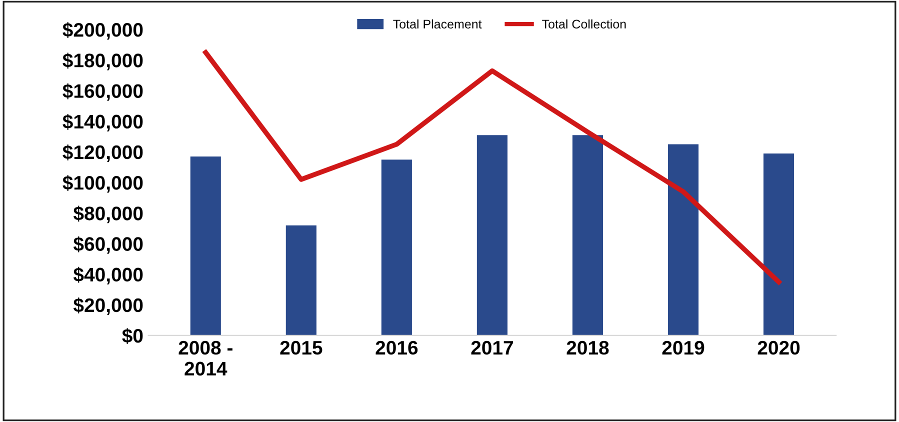 The height and width of the screenshot is (422, 899). I want to click on y-tick-label: $80,000, so click(108, 215).